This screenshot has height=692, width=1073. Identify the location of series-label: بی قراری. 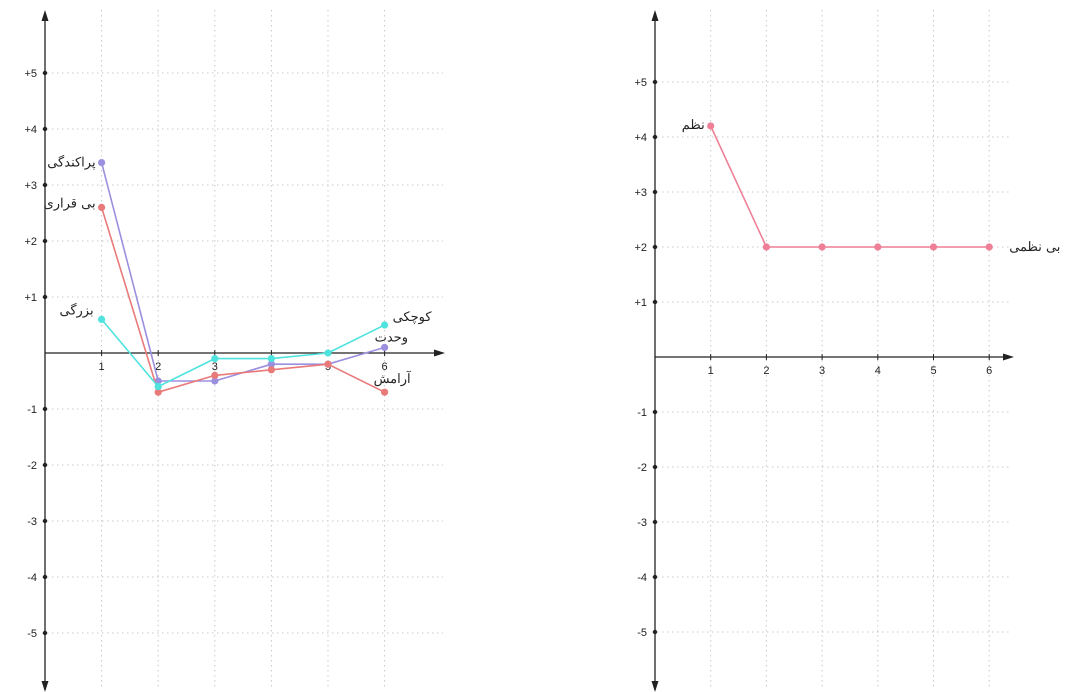
(70, 203).